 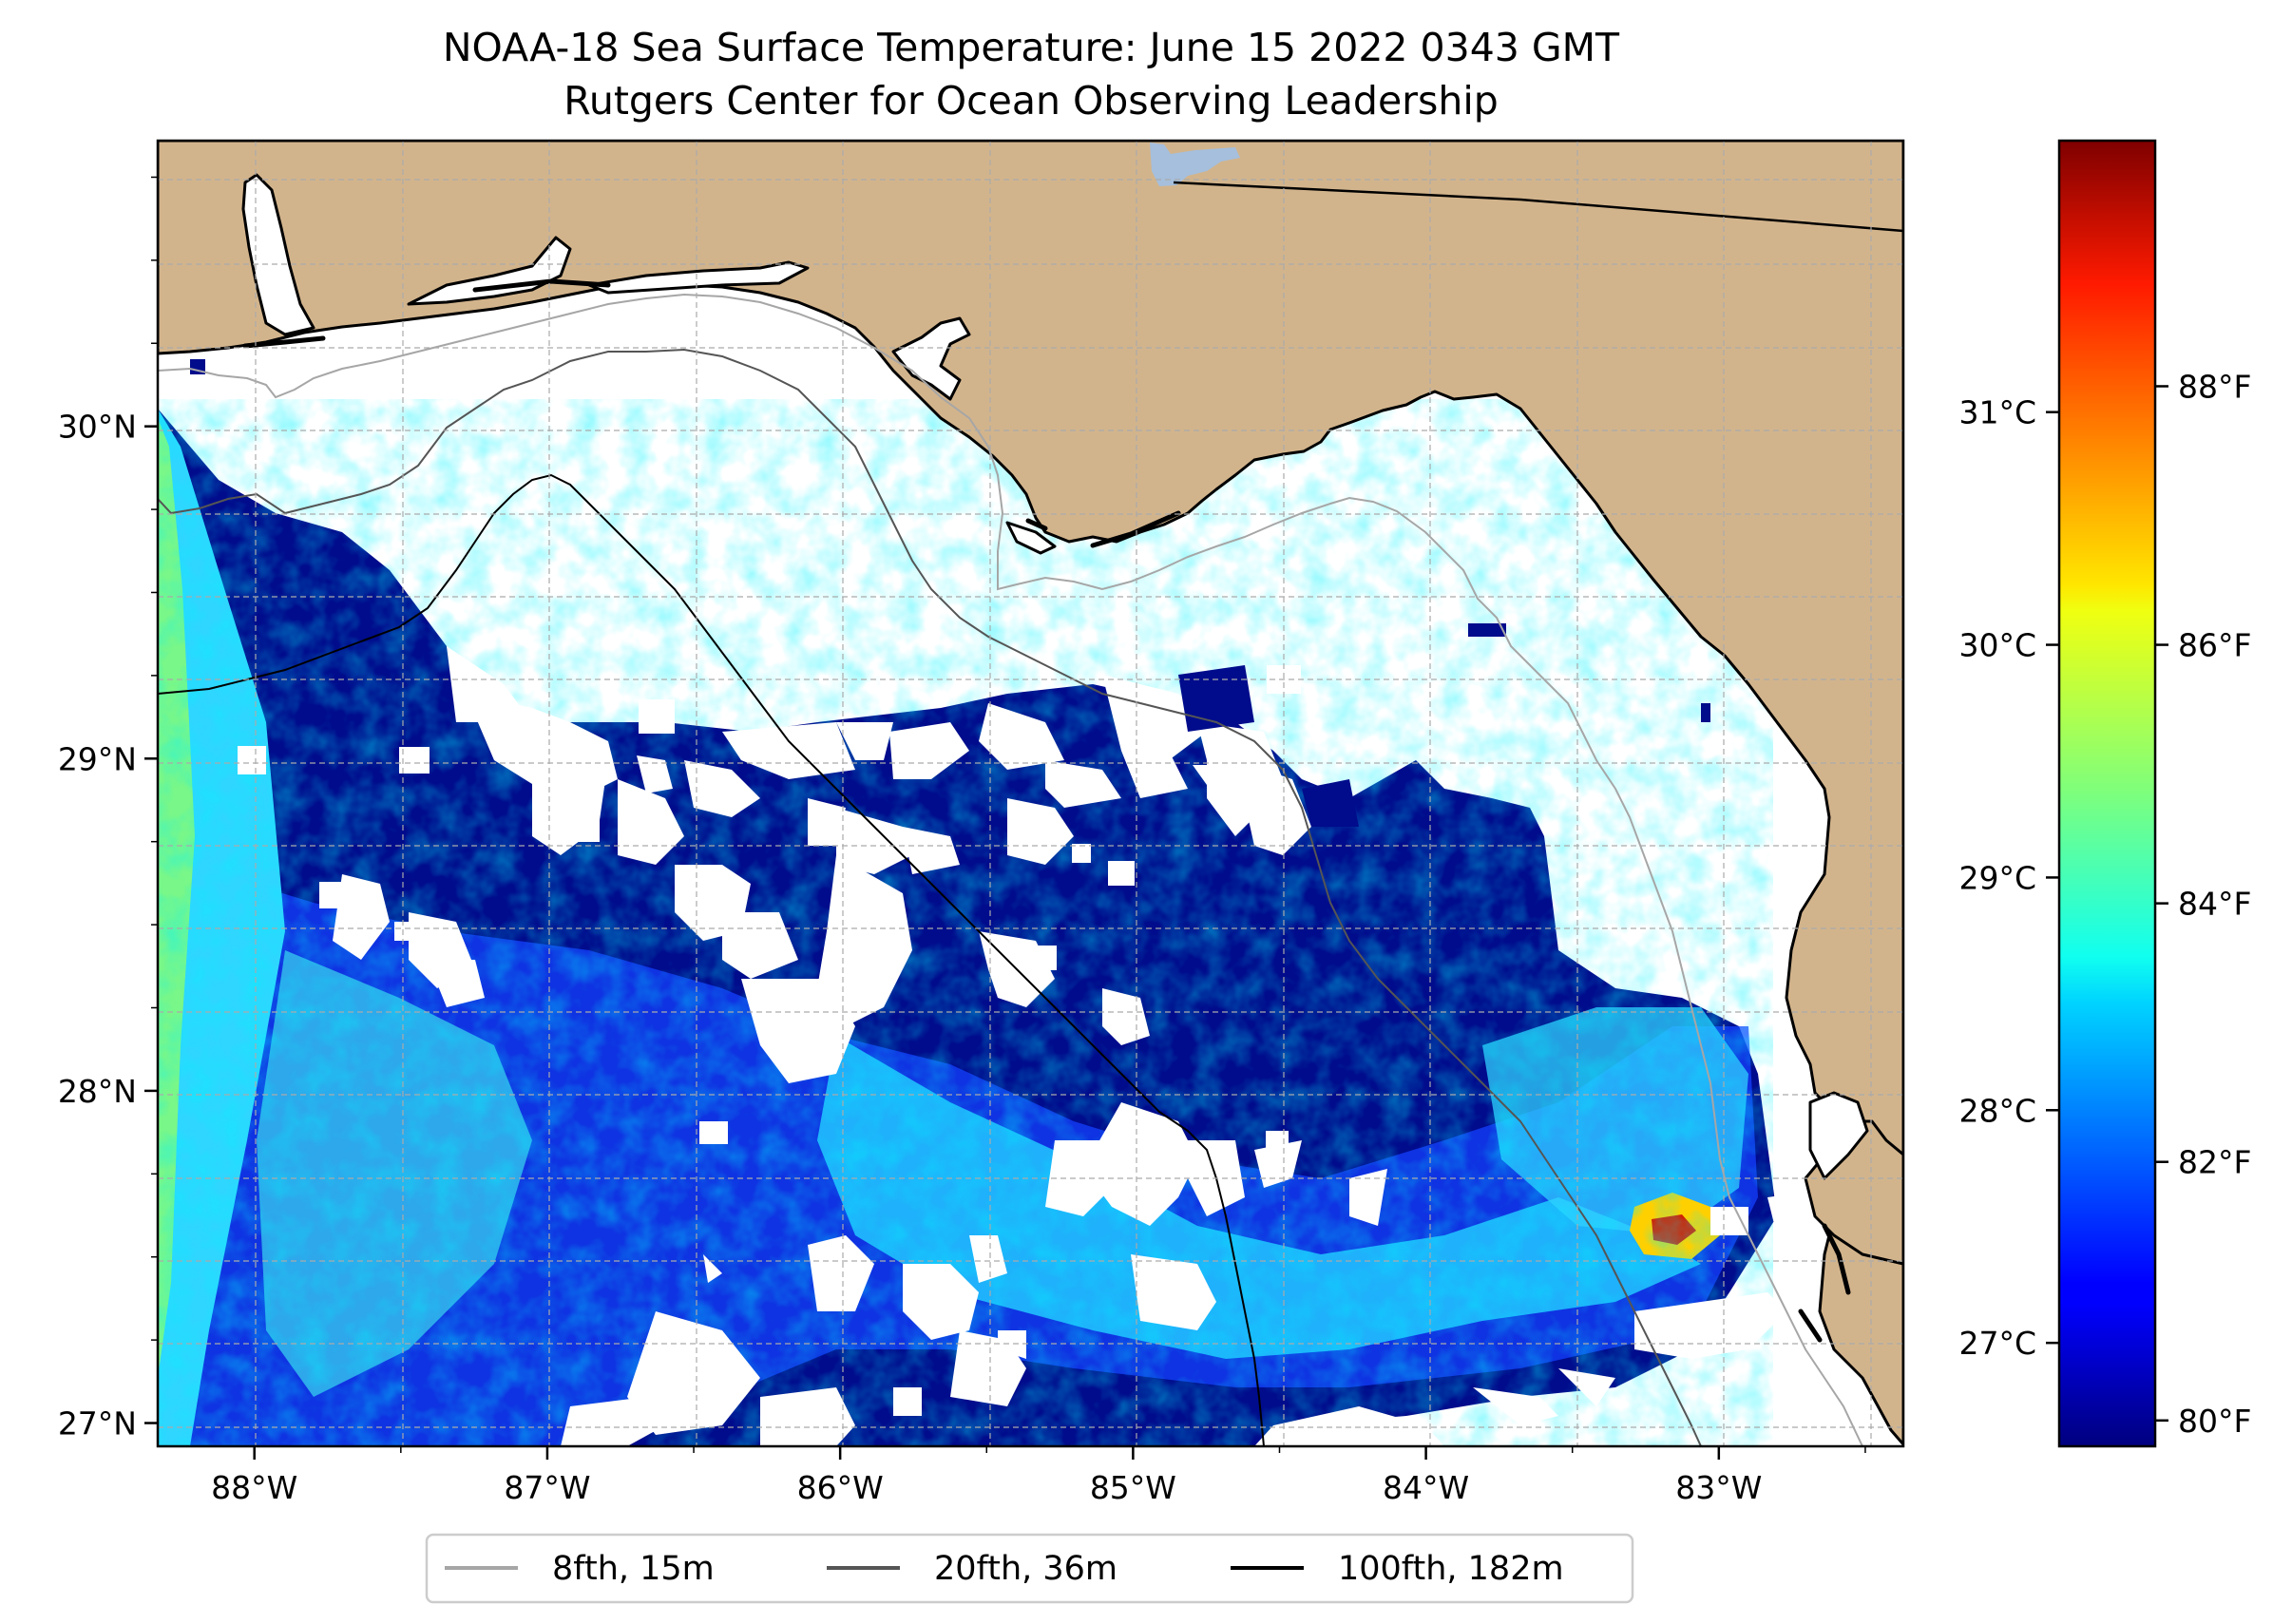 I want to click on legend-box, so click(x=1029, y=1568).